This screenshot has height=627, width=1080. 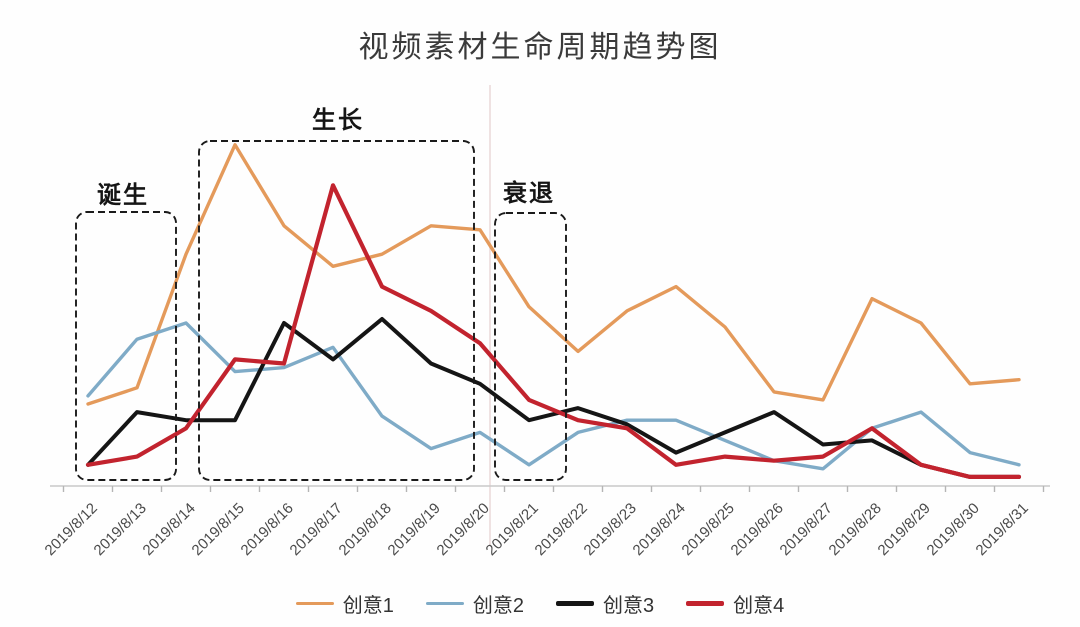 I want to click on x-axis-label: 2019/8/20, so click(x=463, y=529).